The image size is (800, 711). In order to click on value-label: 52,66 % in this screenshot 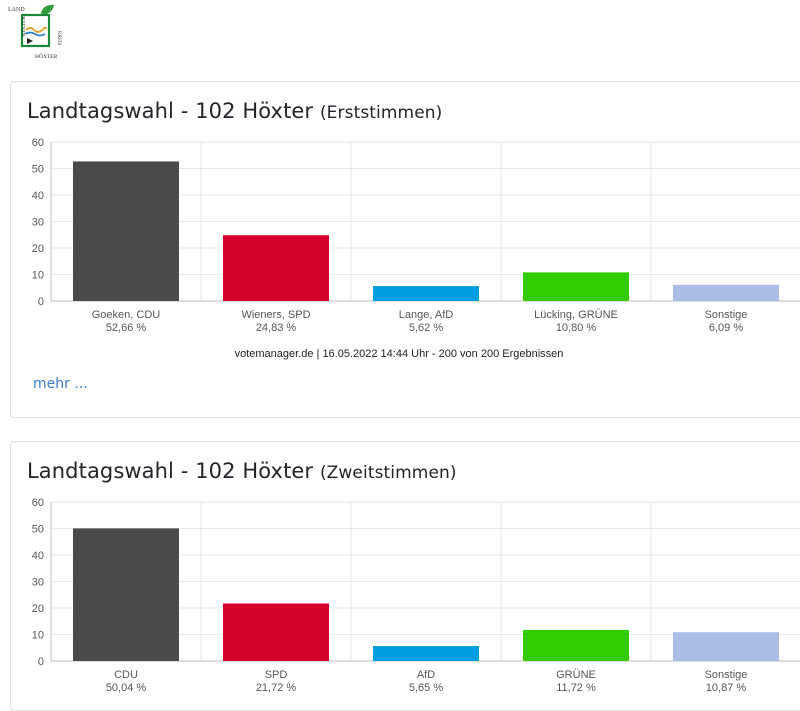, I will do `click(126, 328)`.